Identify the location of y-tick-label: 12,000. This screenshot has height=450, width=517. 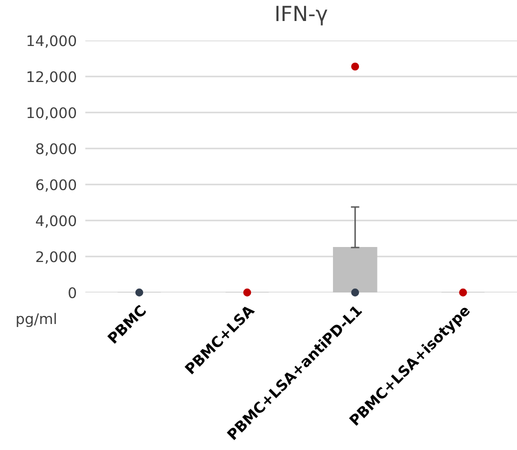
(52, 77).